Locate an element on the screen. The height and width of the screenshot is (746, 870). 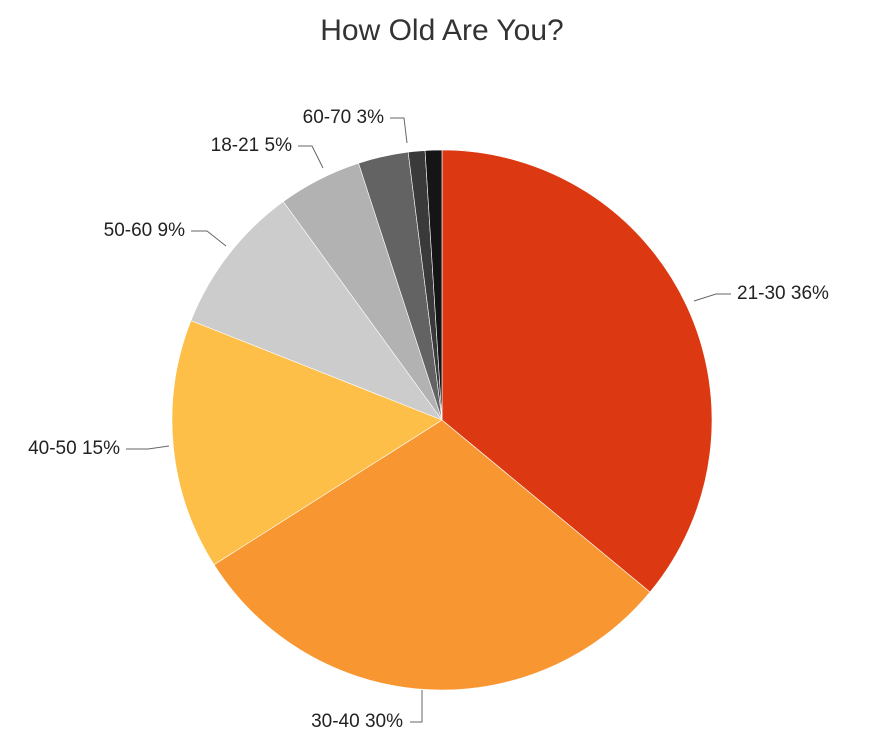
slice-label: 60-70 3% is located at coordinates (343, 117).